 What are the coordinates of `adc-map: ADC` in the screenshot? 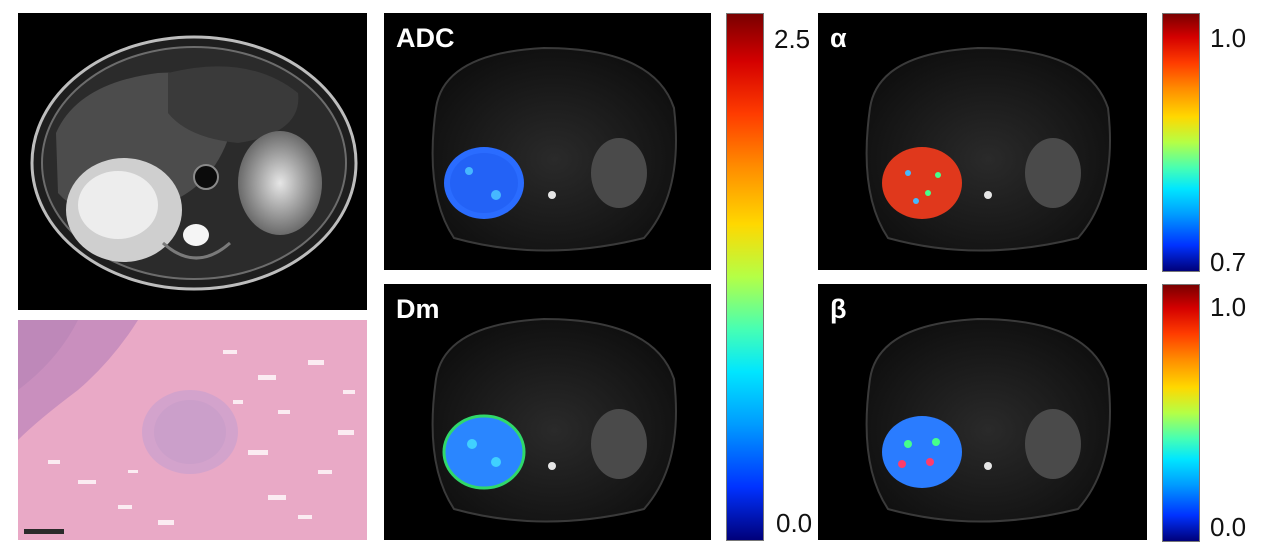 It's located at (547, 141).